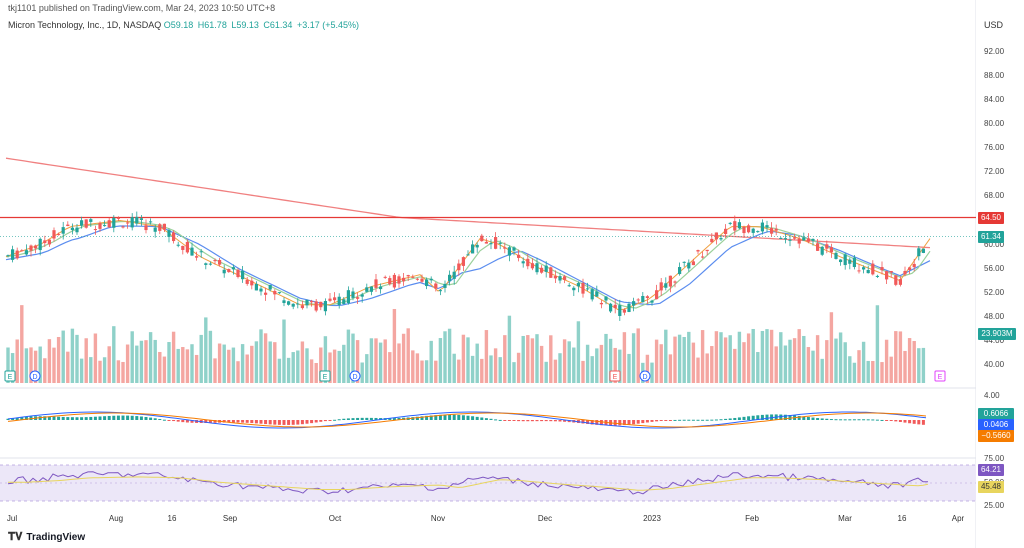 This screenshot has height=548, width=1024. Describe the element at coordinates (85, 25) in the screenshot. I see `symbol-name: Micron Technology, Inc., 1D, NASDAQ` at that location.